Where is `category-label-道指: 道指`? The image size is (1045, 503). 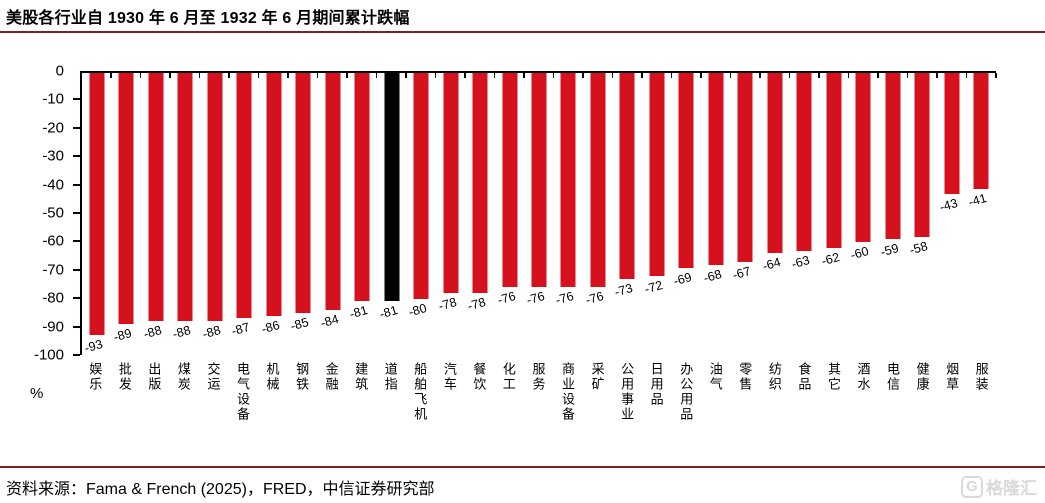 category-label-道指: 道指 is located at coordinates (390, 377).